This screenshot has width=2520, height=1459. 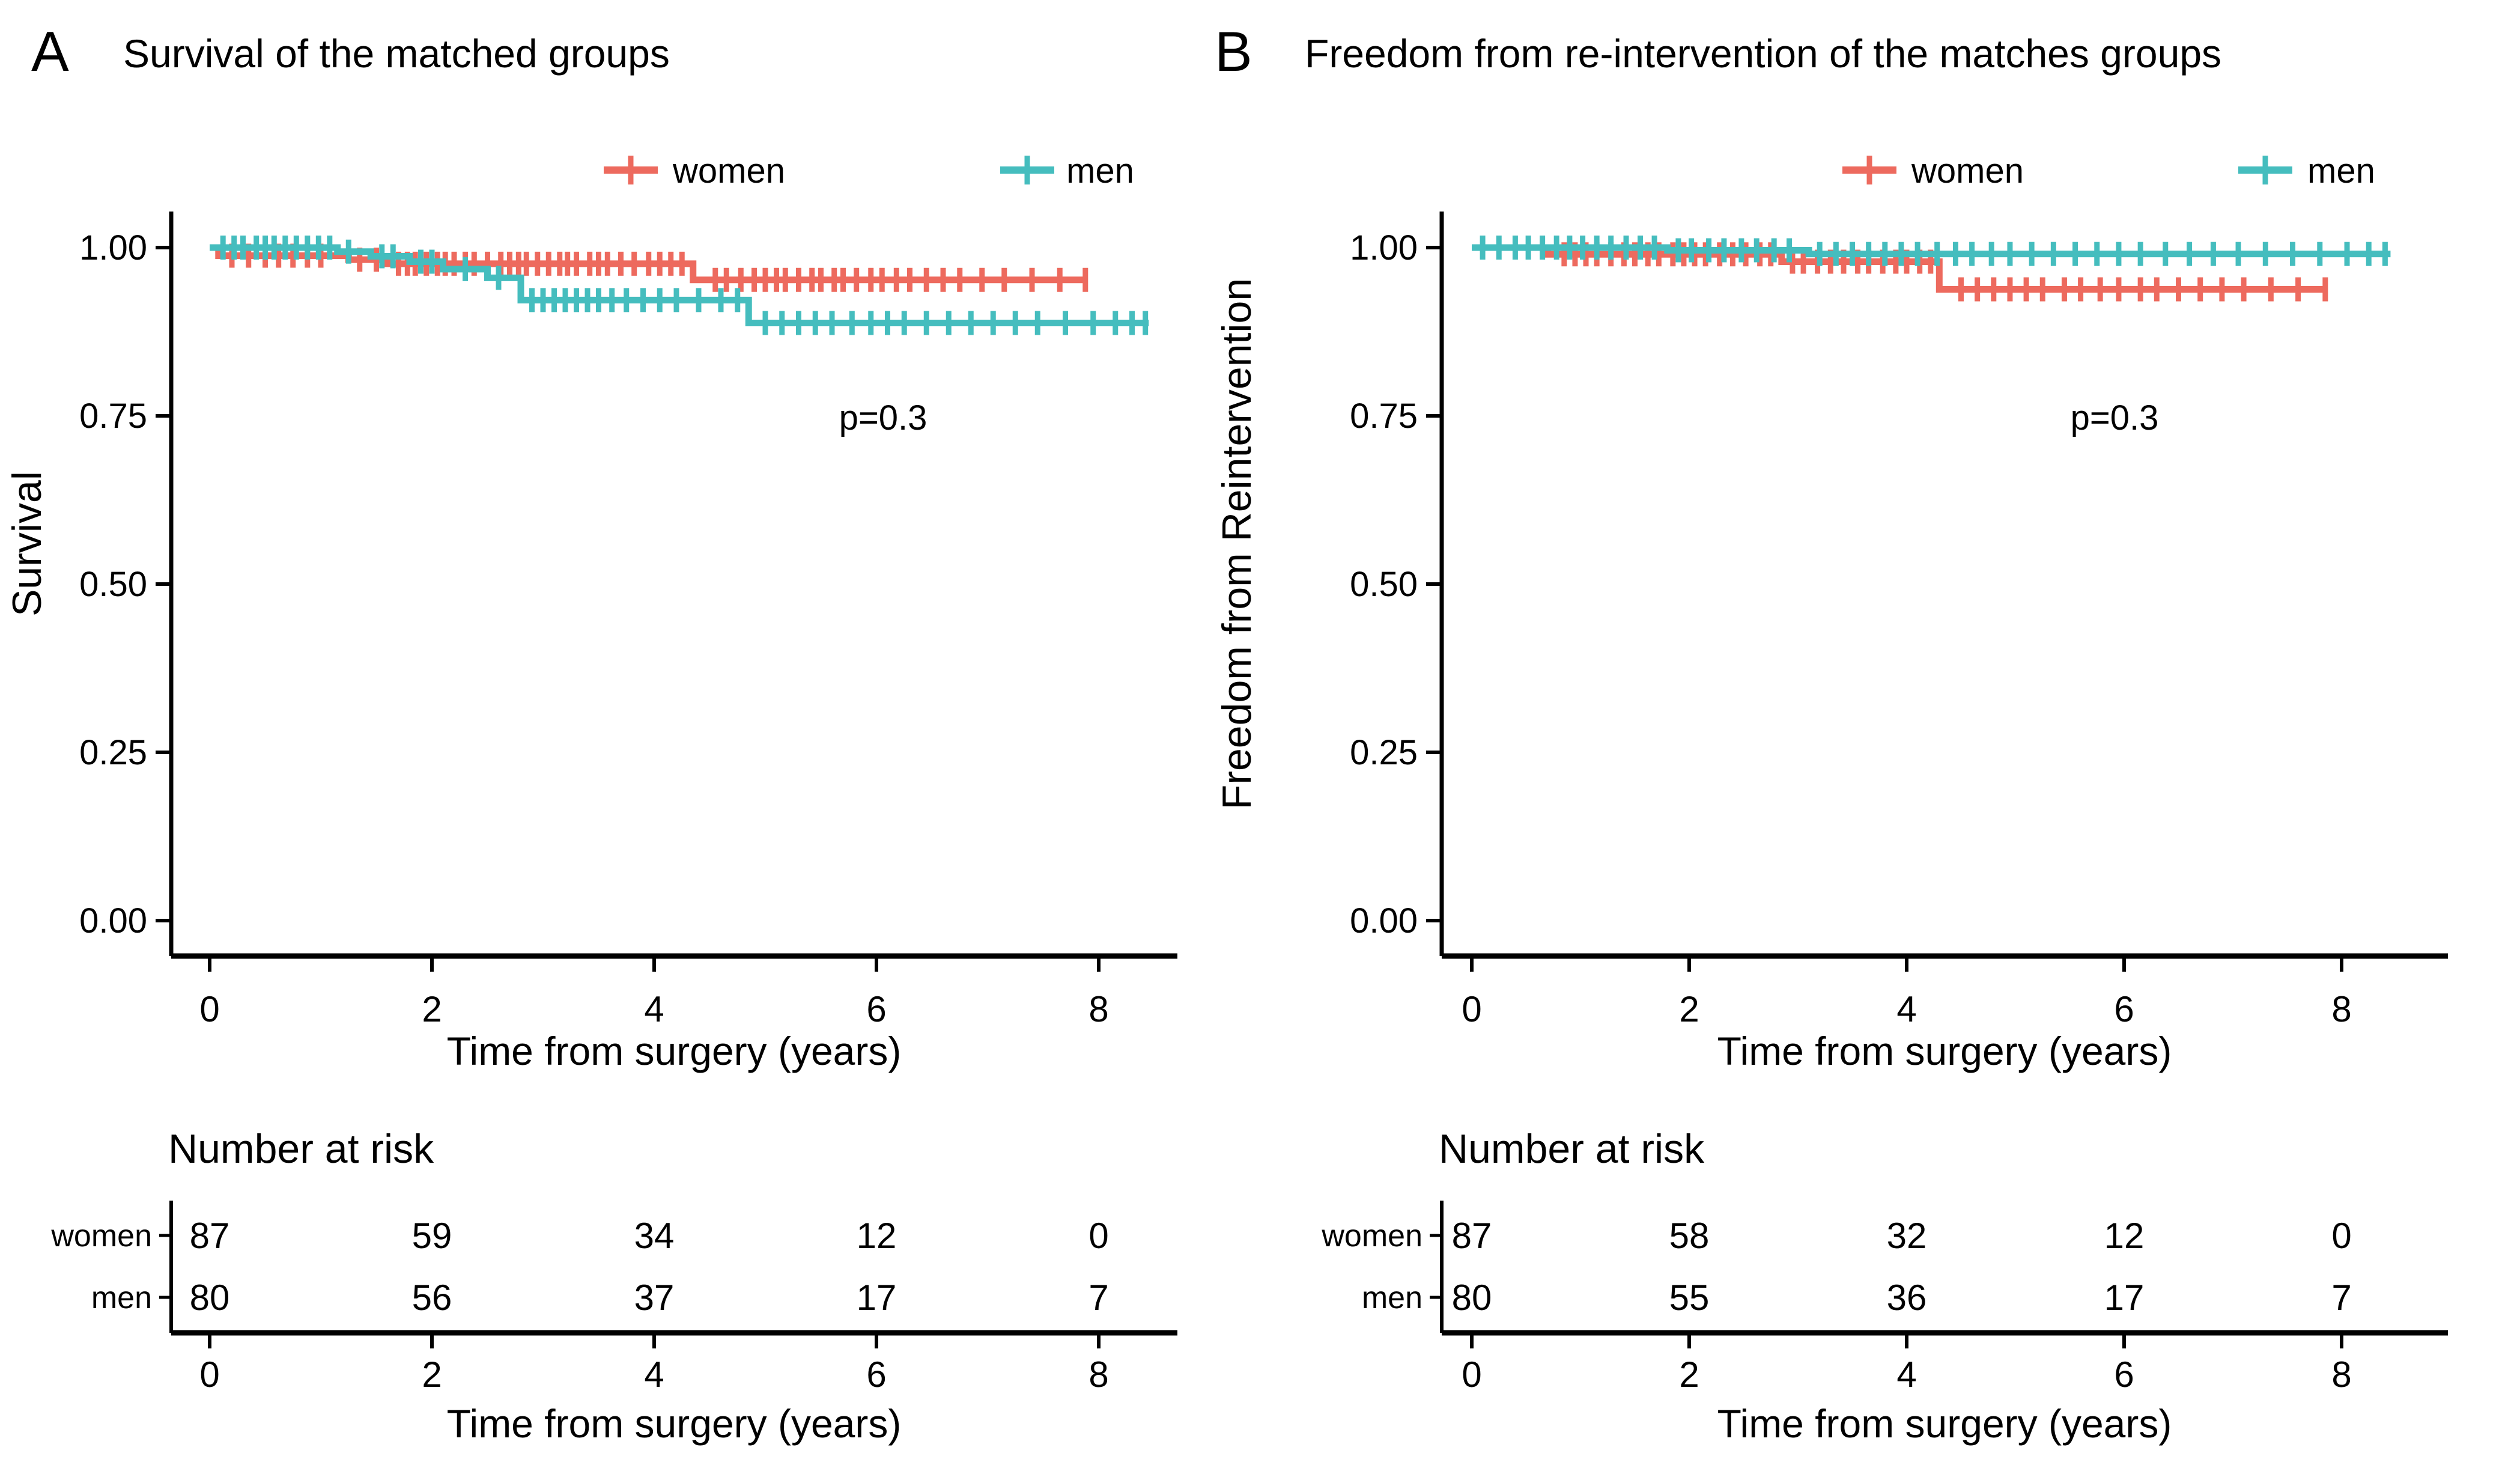 I want to click on panel-letter: A, so click(x=50, y=51).